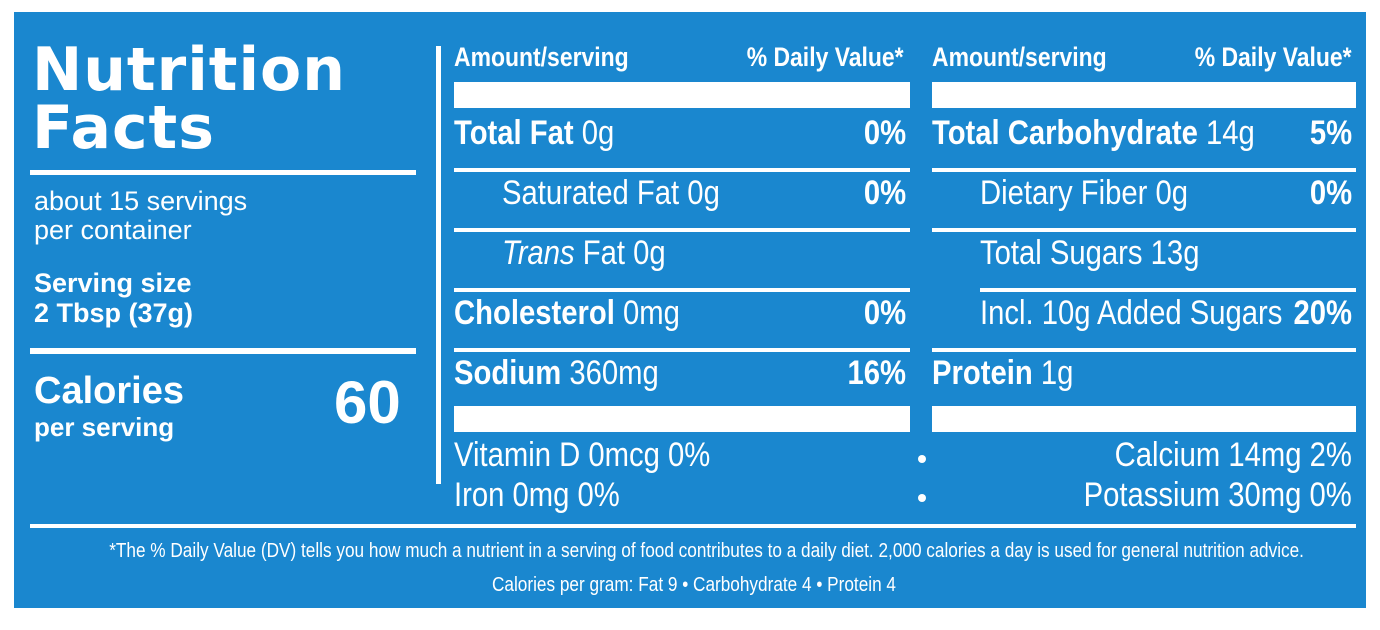 The height and width of the screenshot is (630, 1380). Describe the element at coordinates (113, 283) in the screenshot. I see `serving-size-label: Serving size` at that location.